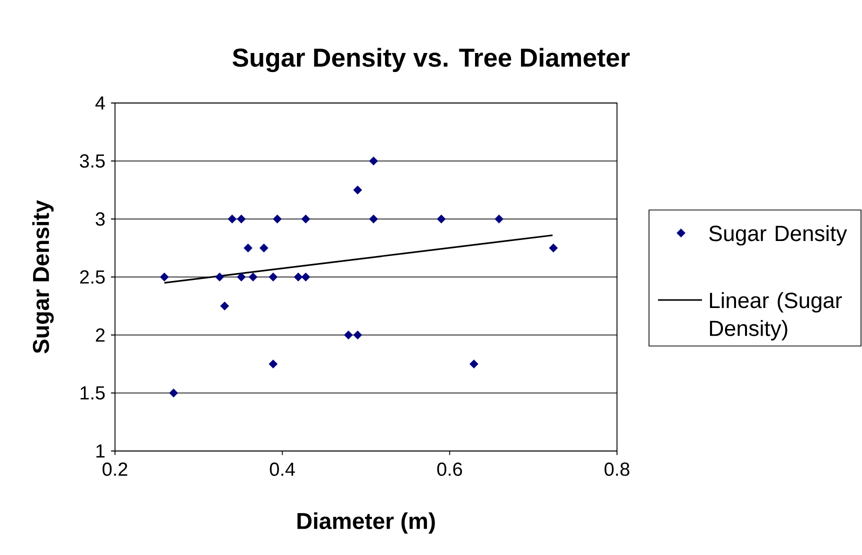 This screenshot has width=862, height=555. What do you see at coordinates (366, 523) in the screenshot?
I see `x-axis-title: Diameter (m)` at bounding box center [366, 523].